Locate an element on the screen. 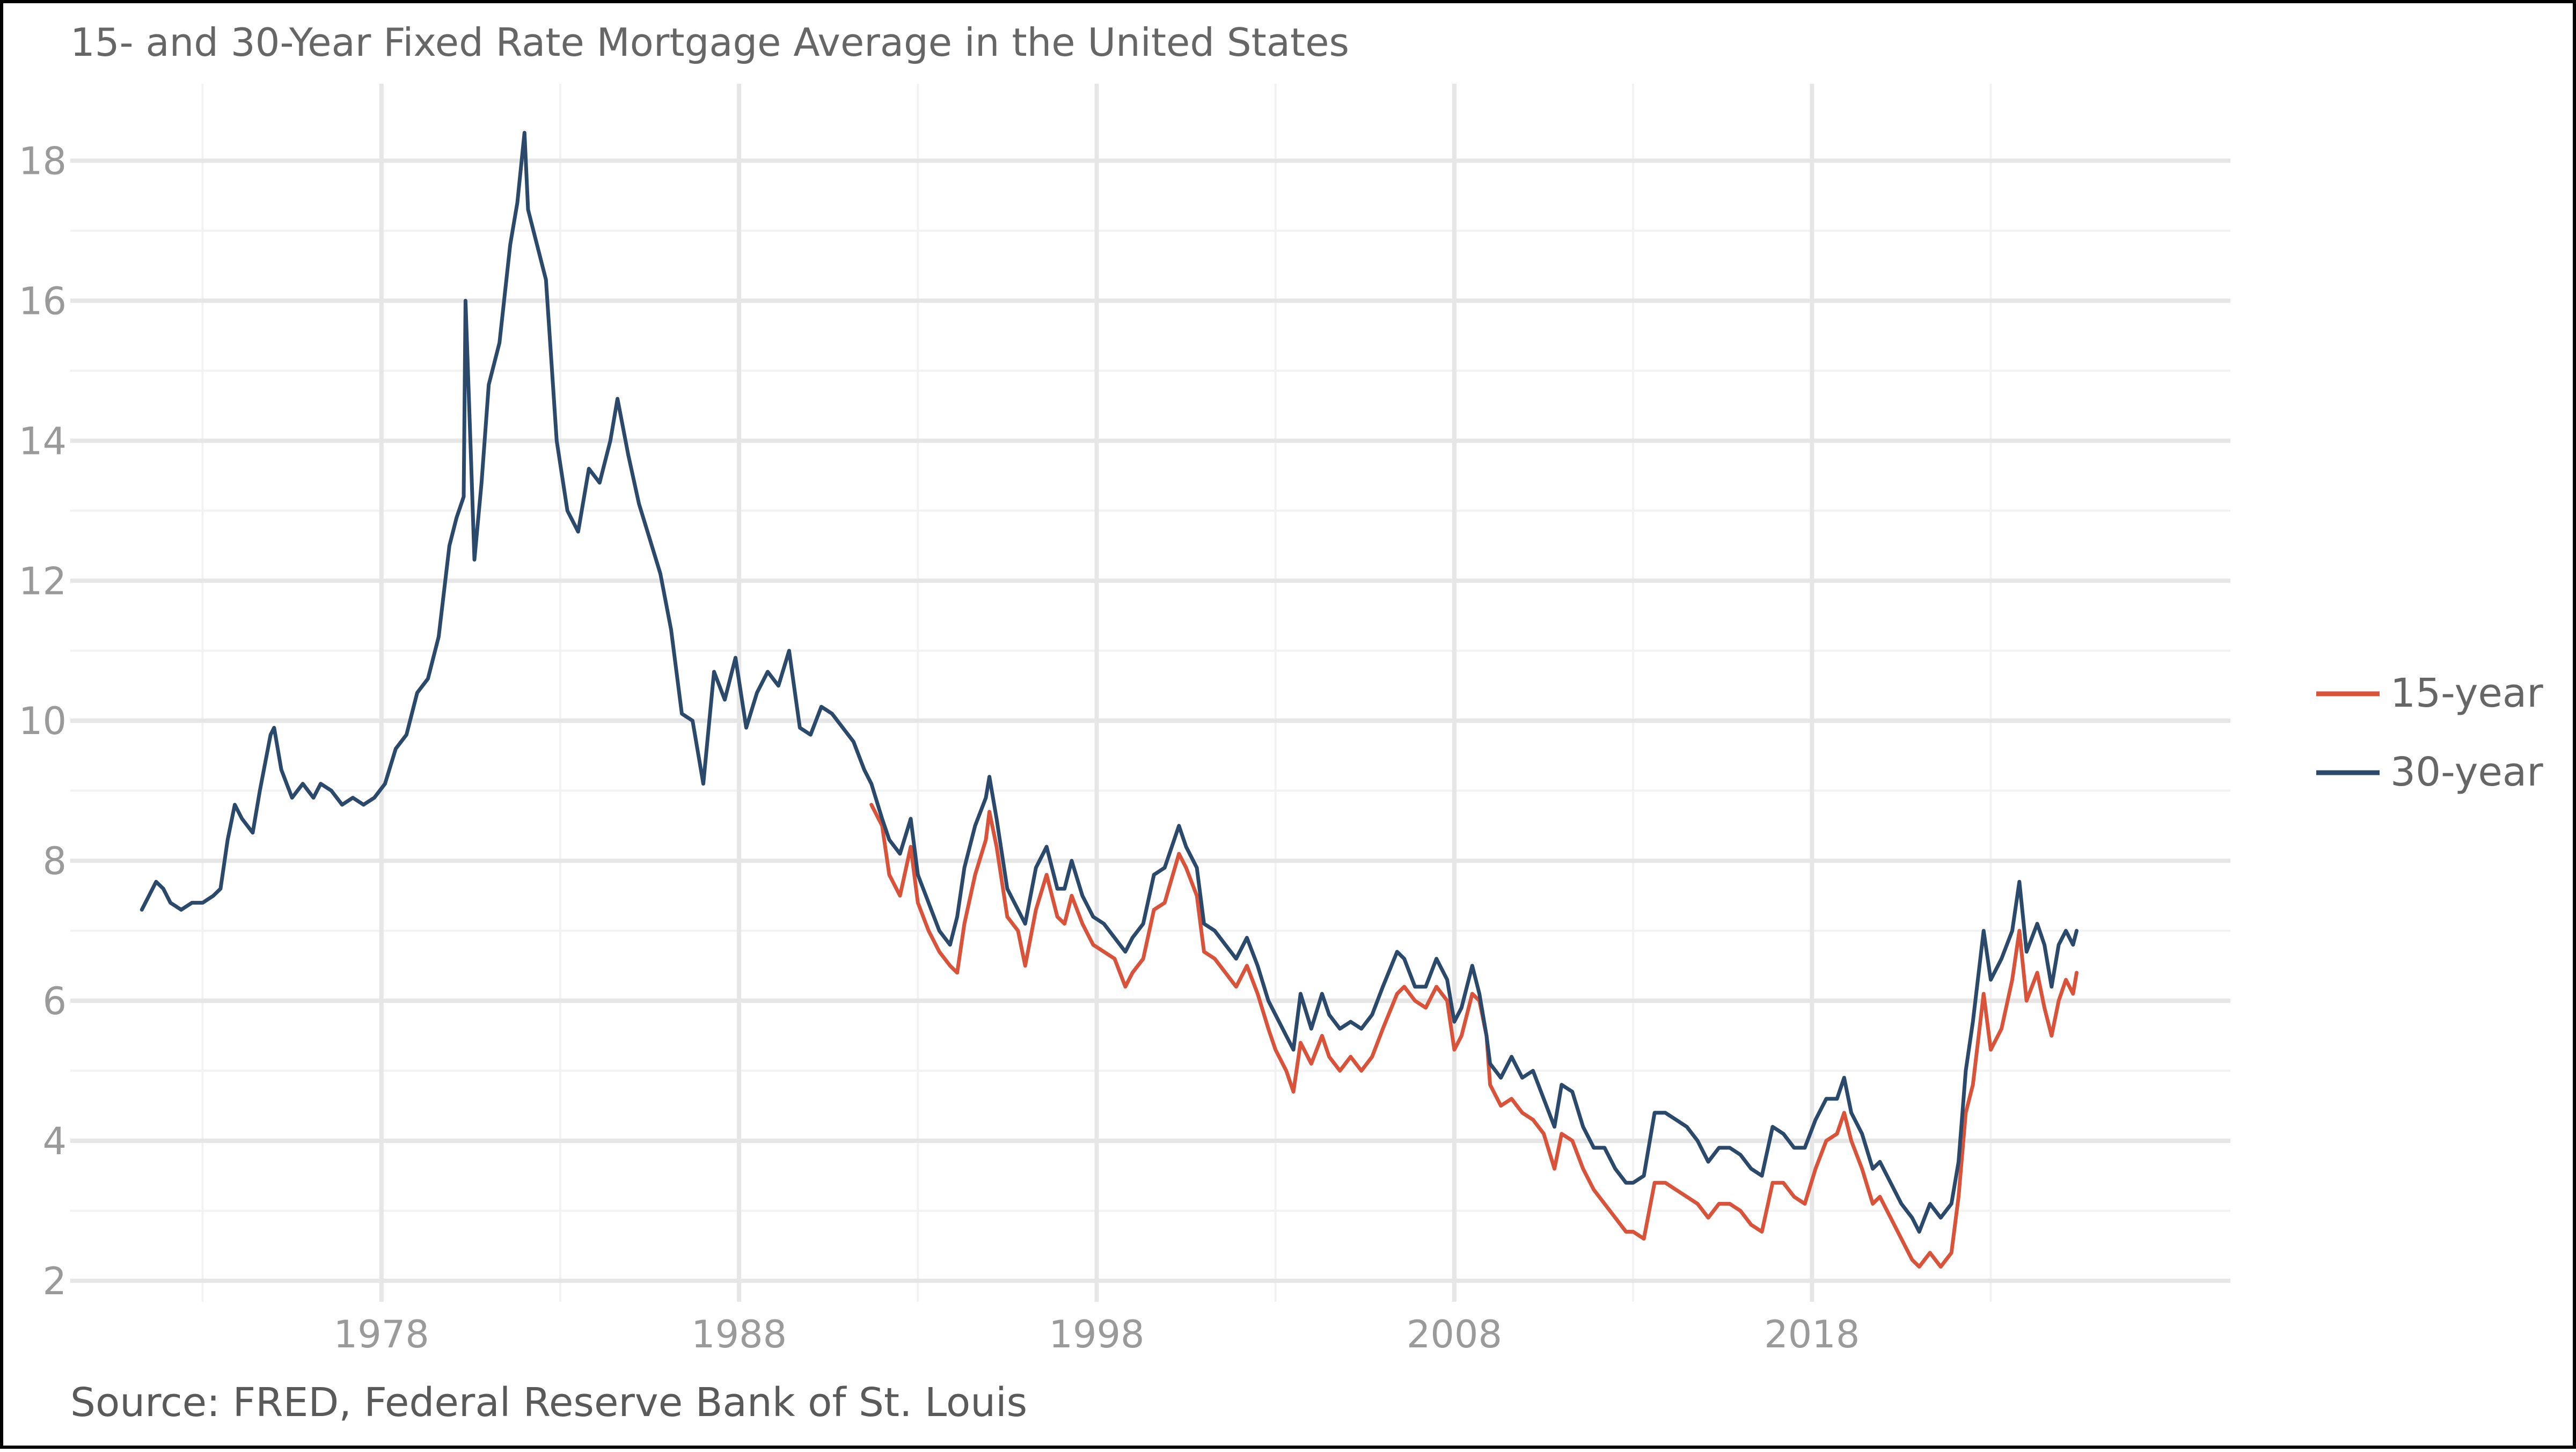 This screenshot has width=2576, height=1452. y-tick-label-10: 10 is located at coordinates (43, 721).